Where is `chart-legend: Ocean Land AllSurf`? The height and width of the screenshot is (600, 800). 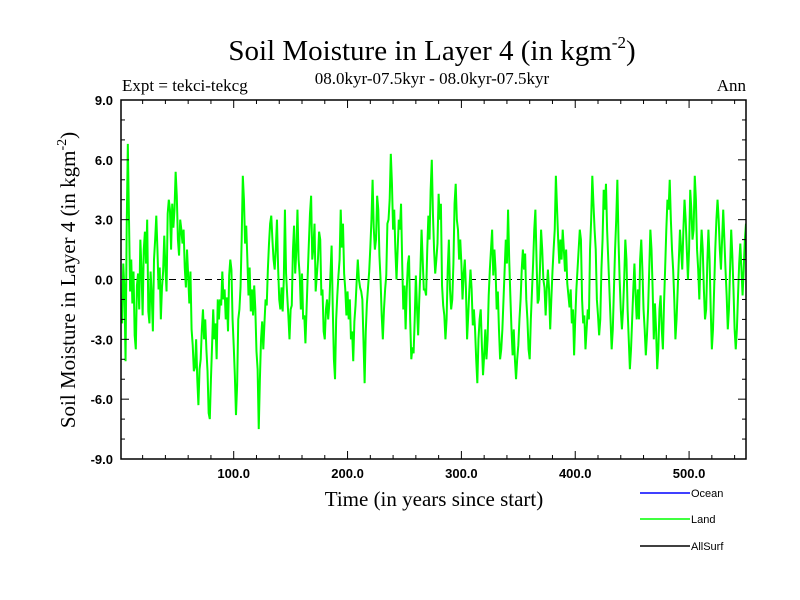
chart-legend: Ocean Land AllSurf is located at coordinates (682, 520).